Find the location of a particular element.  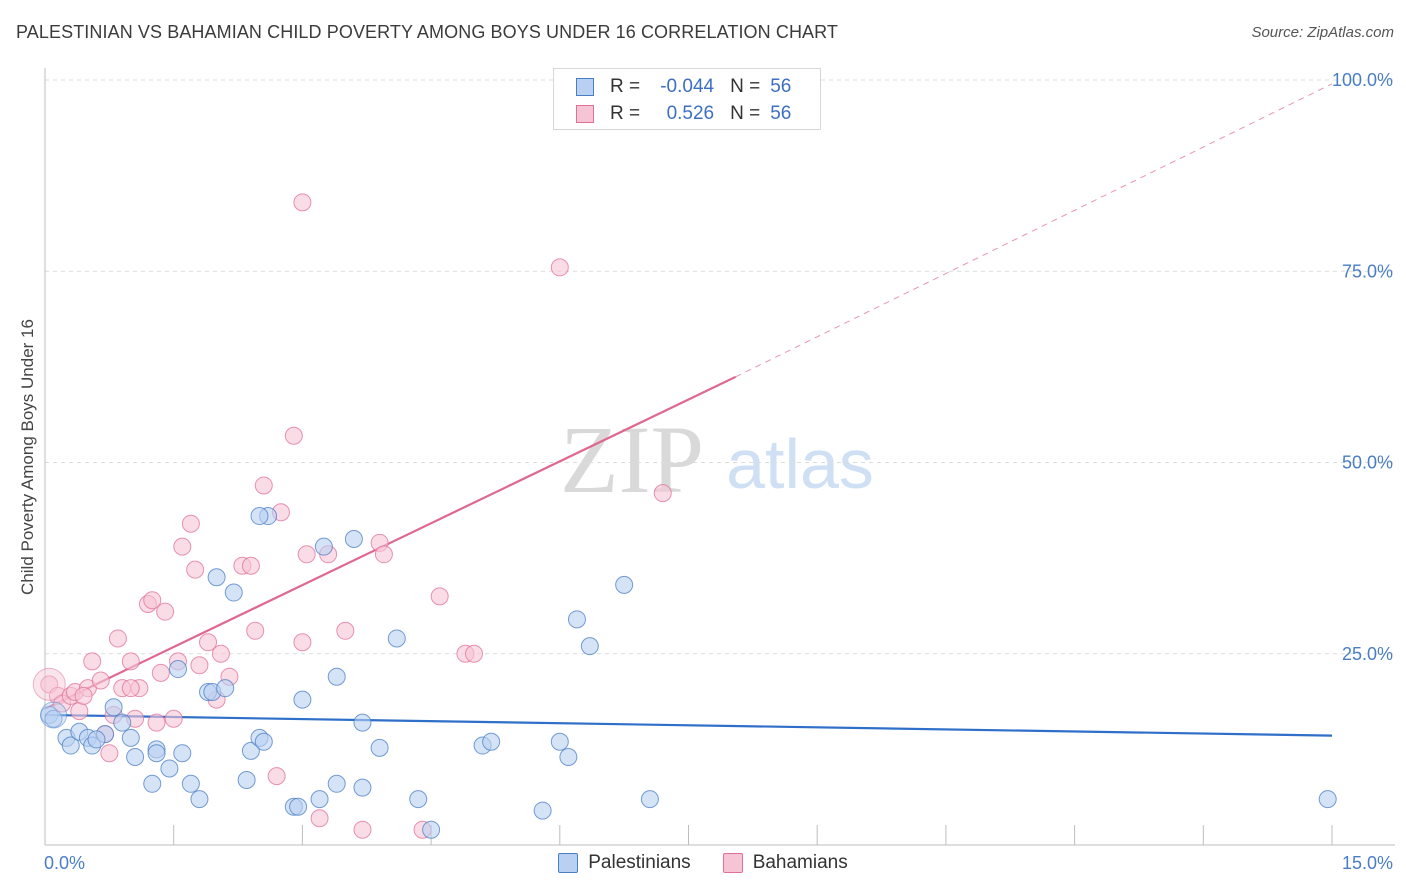

legend-item-bahamians: Bahamians is located at coordinates (785, 863).